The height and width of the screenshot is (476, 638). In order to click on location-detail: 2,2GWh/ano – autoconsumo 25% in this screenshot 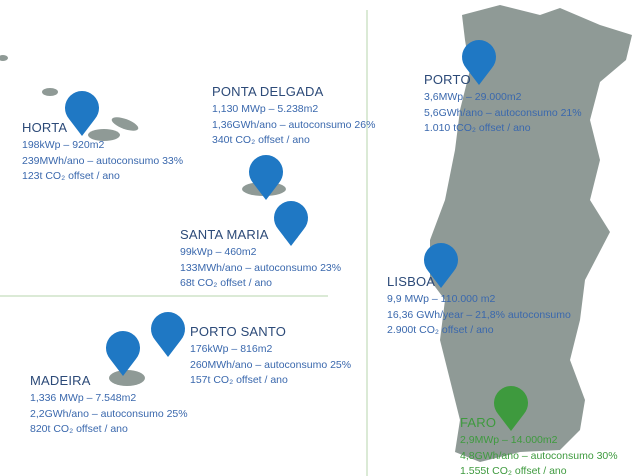, I will do `click(109, 413)`.